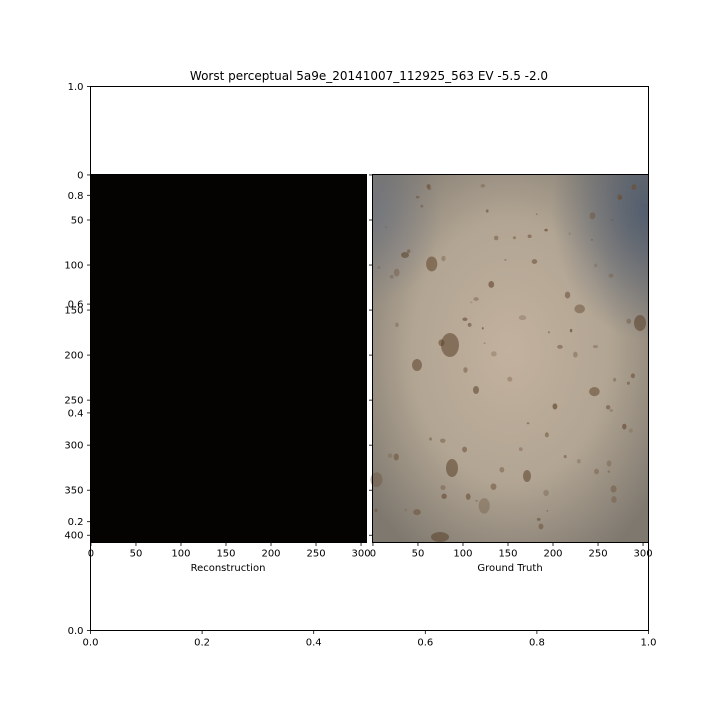 This screenshot has height=720, width=720. I want to click on outer-y-ticks: 0.0 0.2 0.4 0.6 0.8 1.0, so click(79, 359).